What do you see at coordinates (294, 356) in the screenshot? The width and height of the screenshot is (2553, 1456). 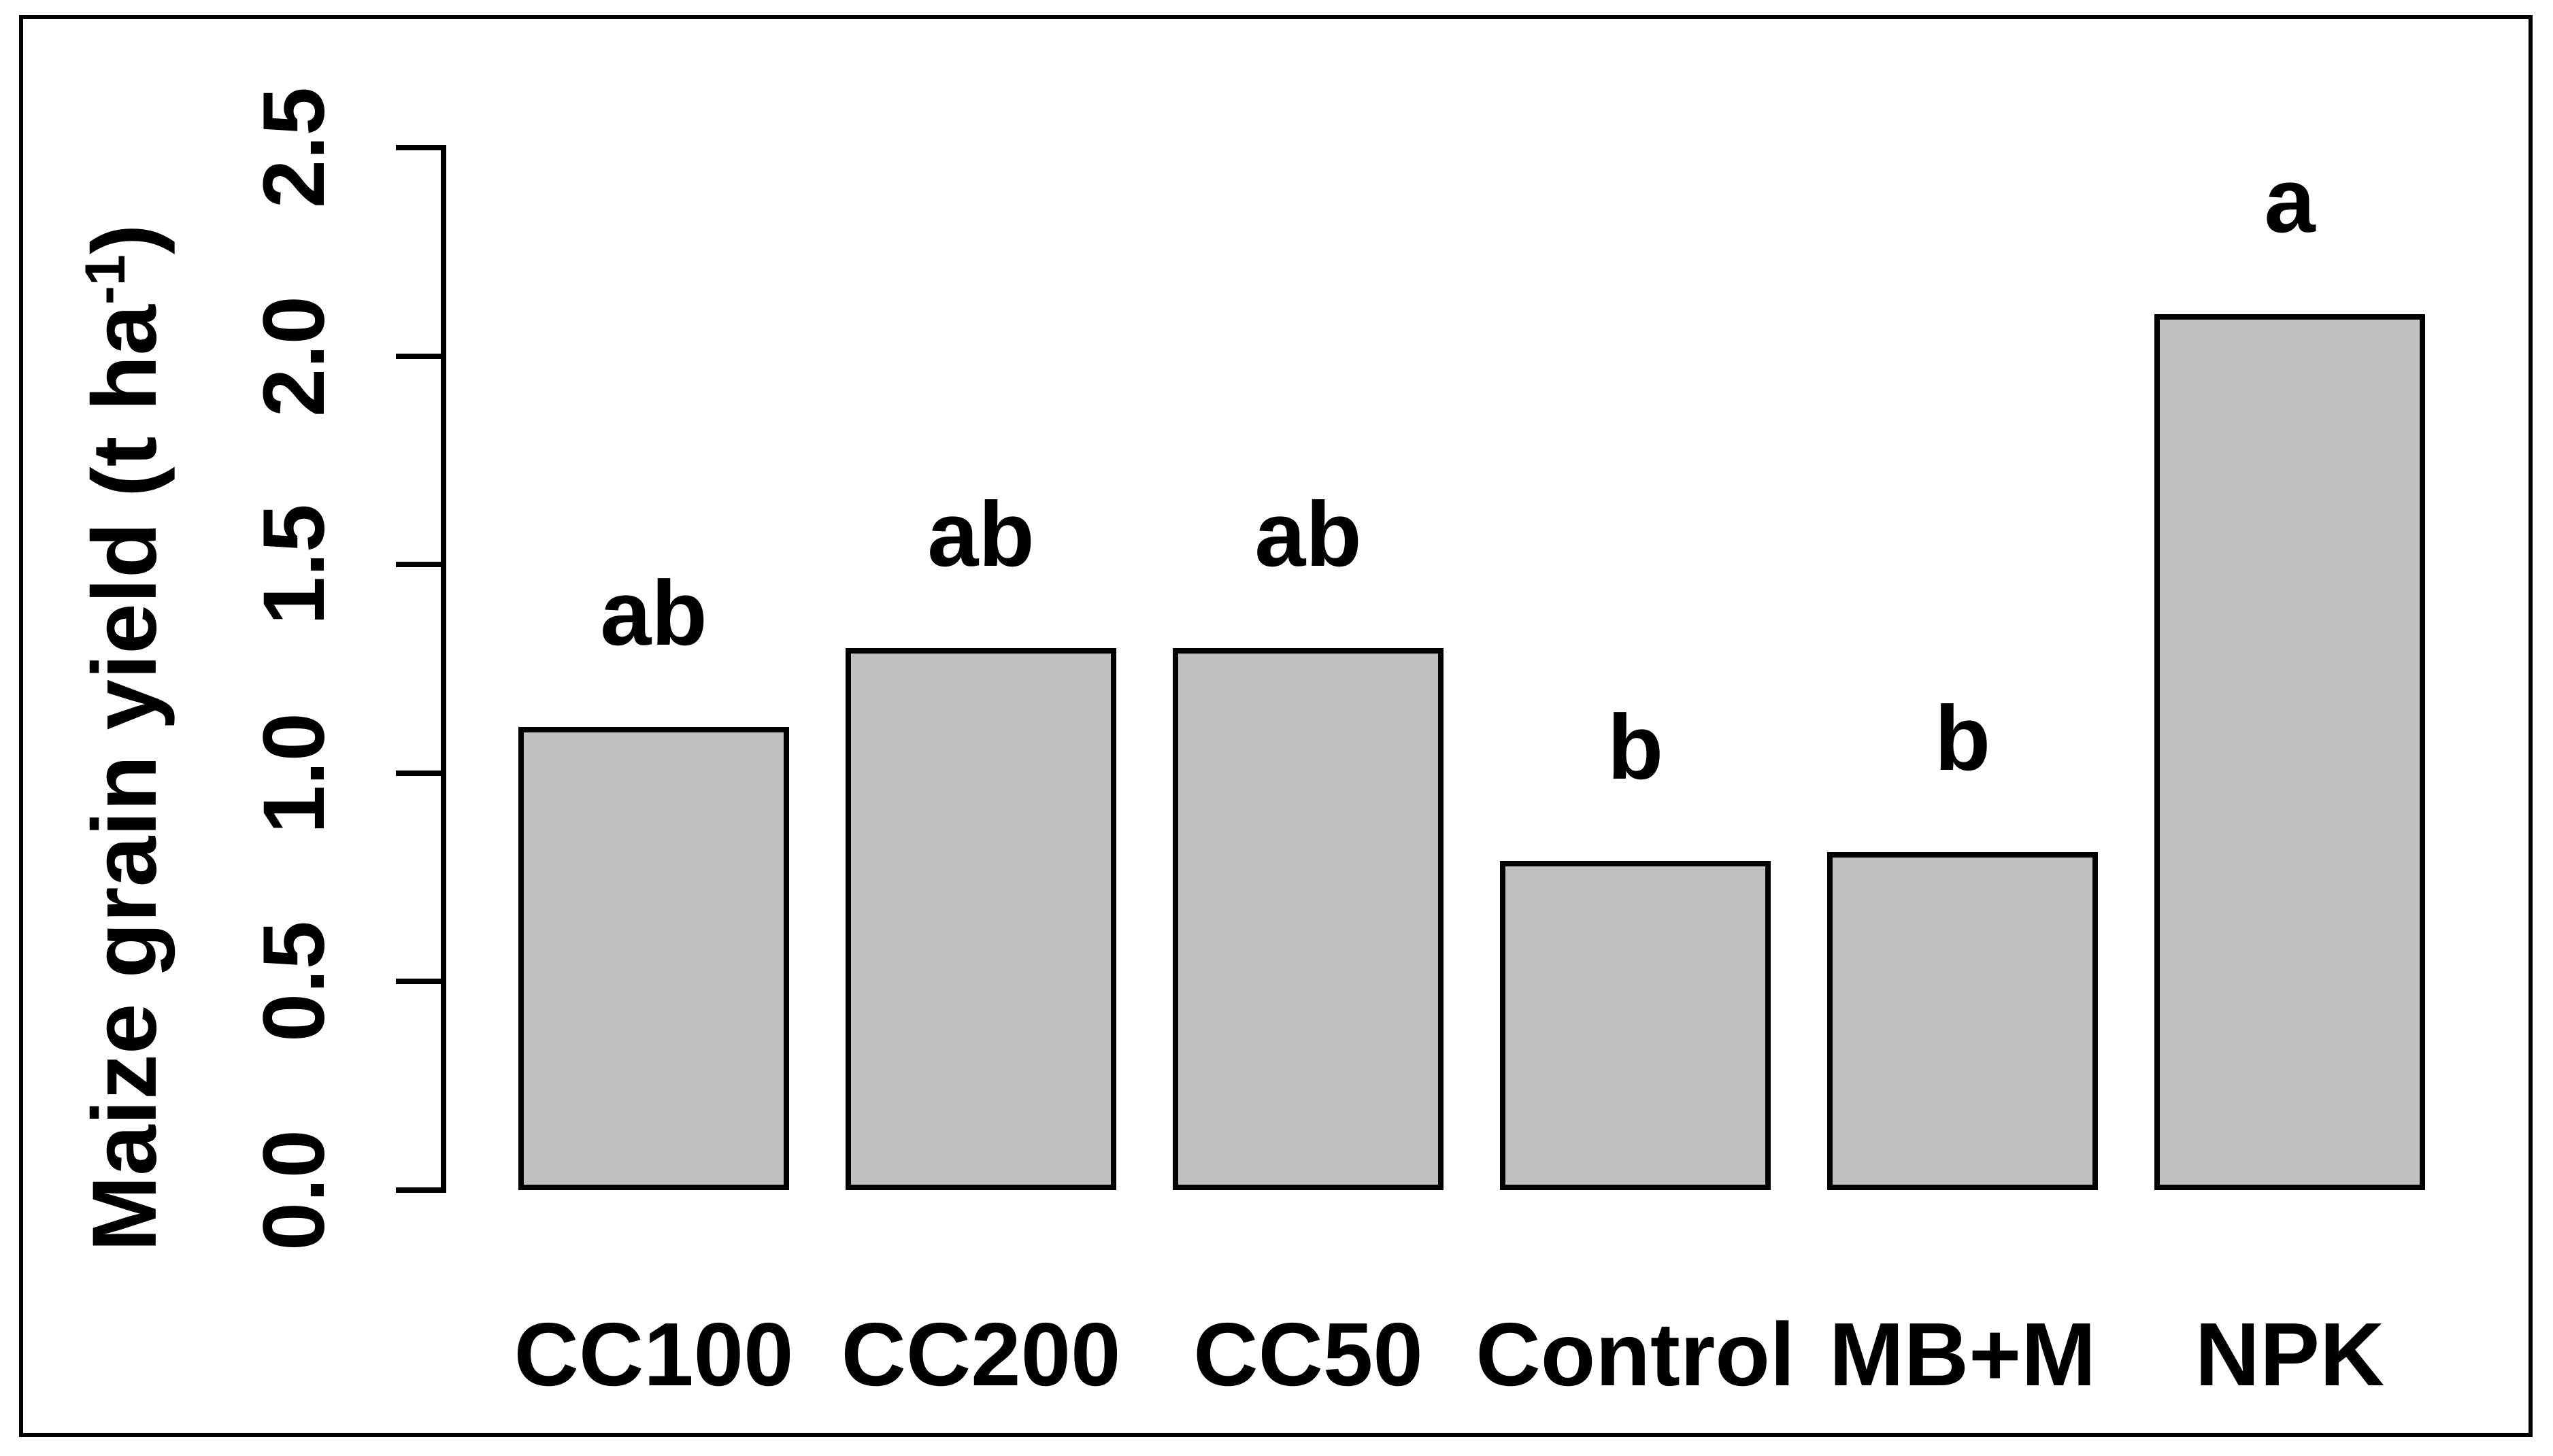 I see `y-tick-label: 2.0` at bounding box center [294, 356].